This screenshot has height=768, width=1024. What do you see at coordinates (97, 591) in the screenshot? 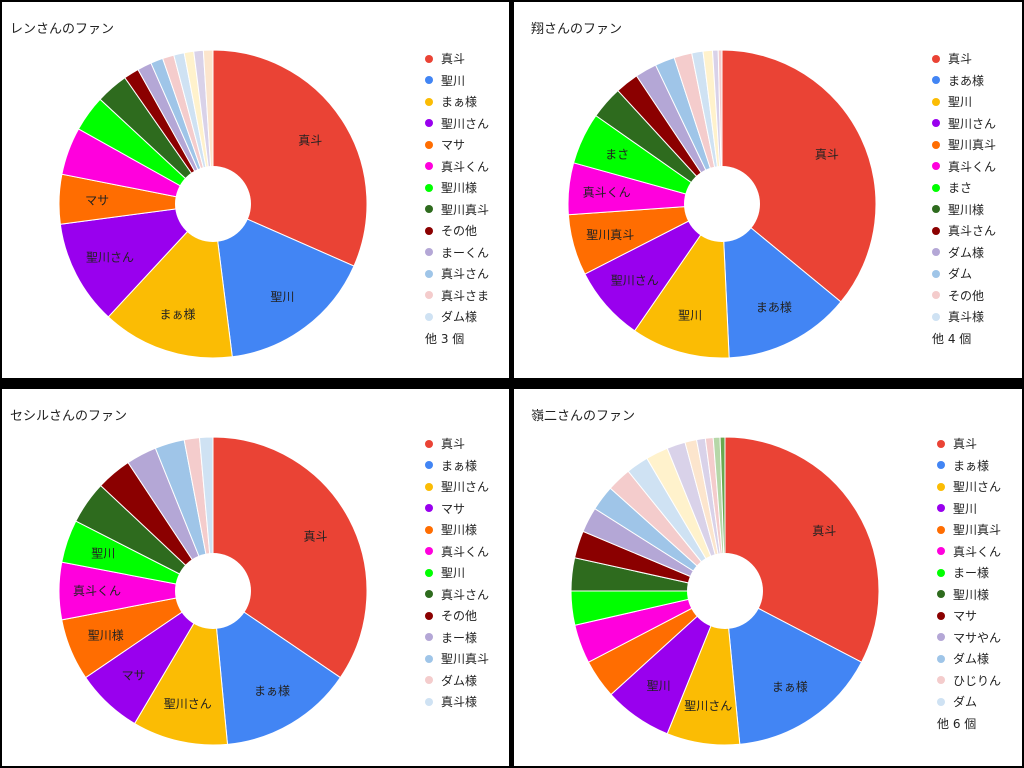
I see `slice-label: 真斗くん` at bounding box center [97, 591].